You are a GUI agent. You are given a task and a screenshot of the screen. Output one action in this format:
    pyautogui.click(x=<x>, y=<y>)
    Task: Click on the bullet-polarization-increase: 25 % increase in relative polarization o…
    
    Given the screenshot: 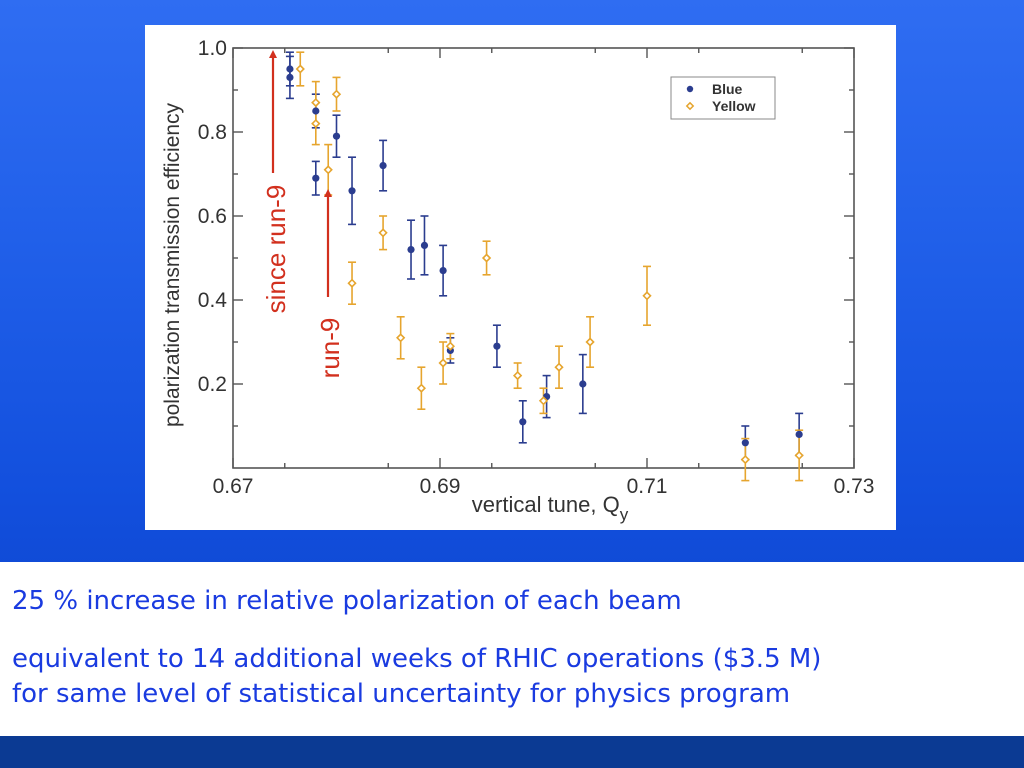 What is the action you would take?
    pyautogui.click(x=347, y=601)
    